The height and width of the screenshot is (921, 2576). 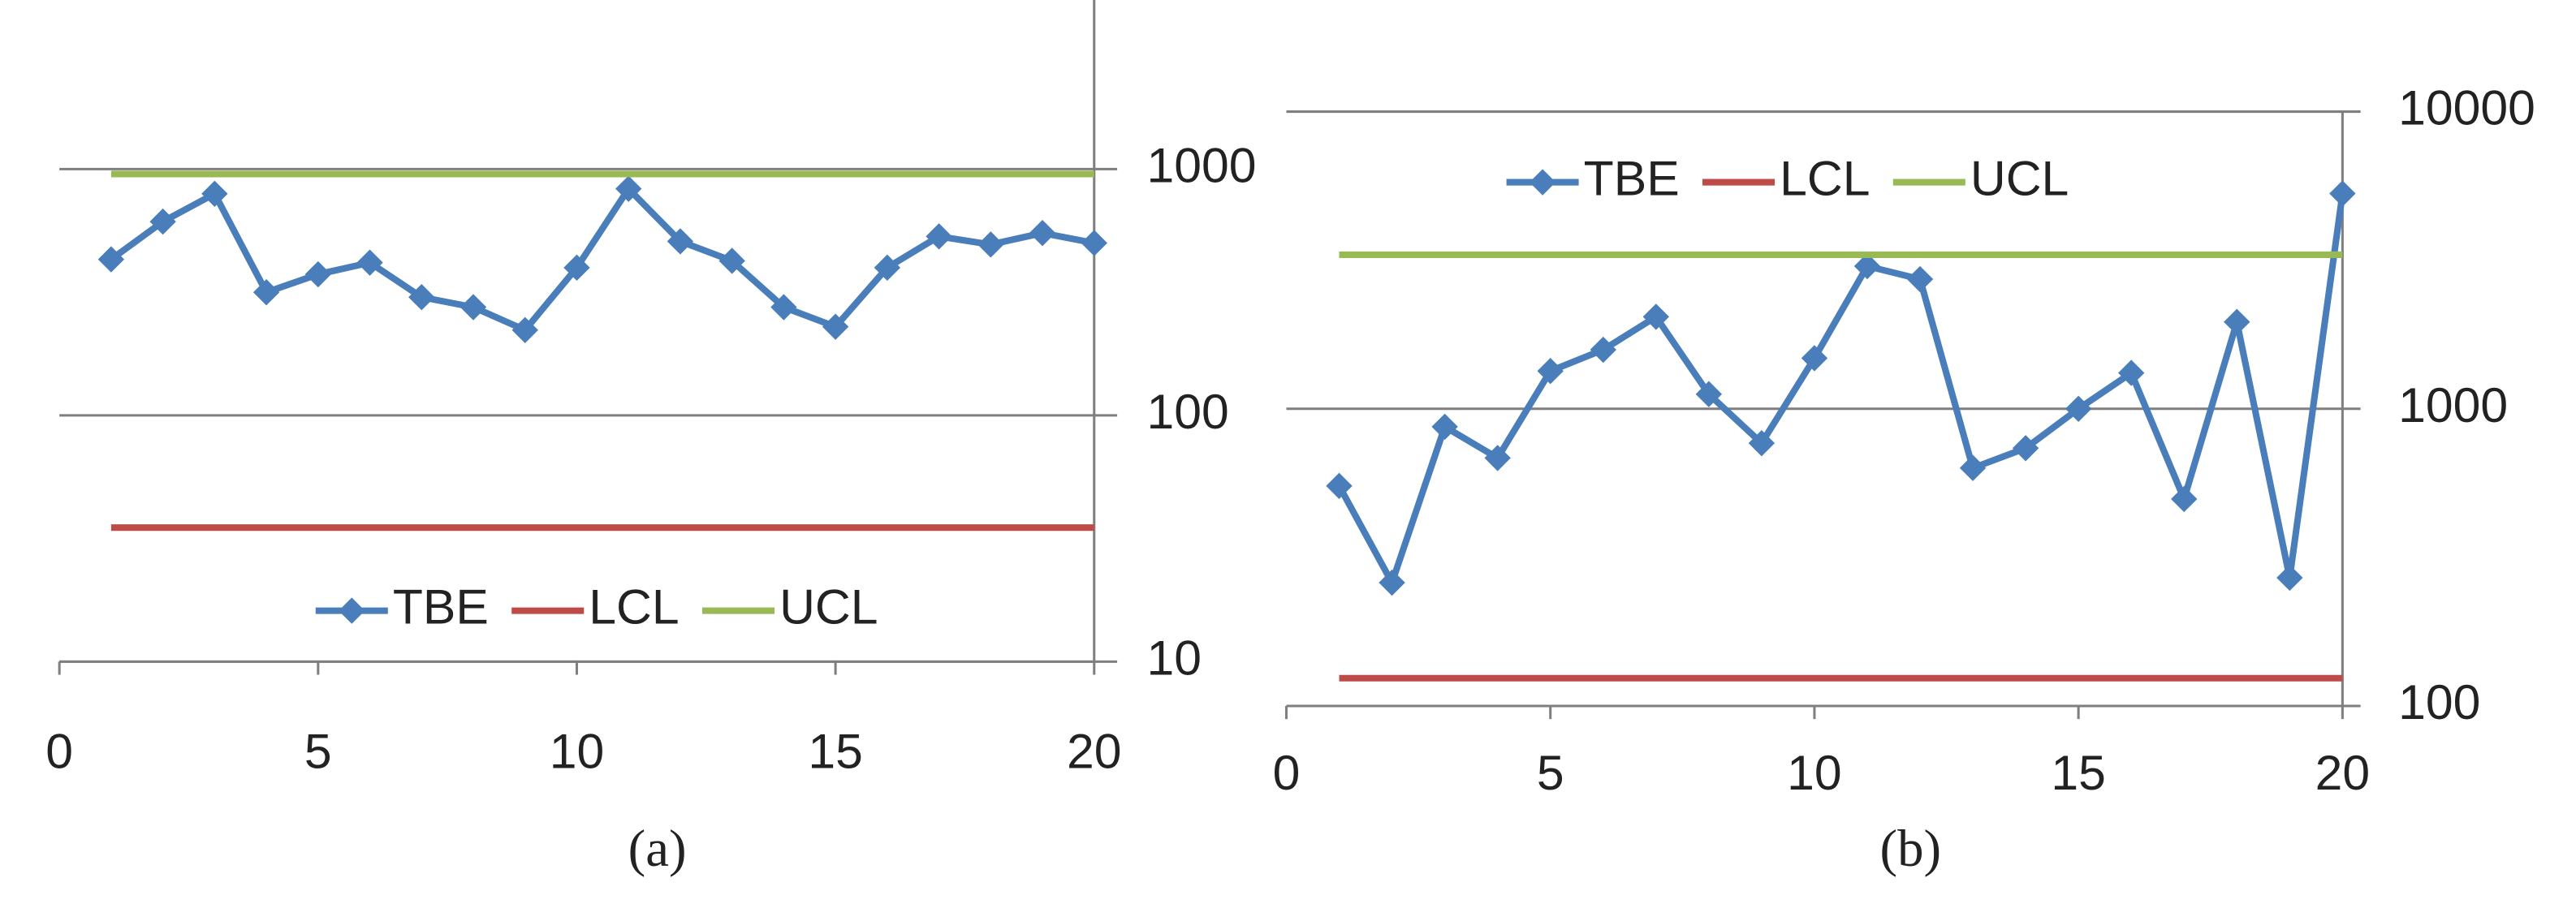 I want to click on caption: (b), so click(x=1910, y=849).